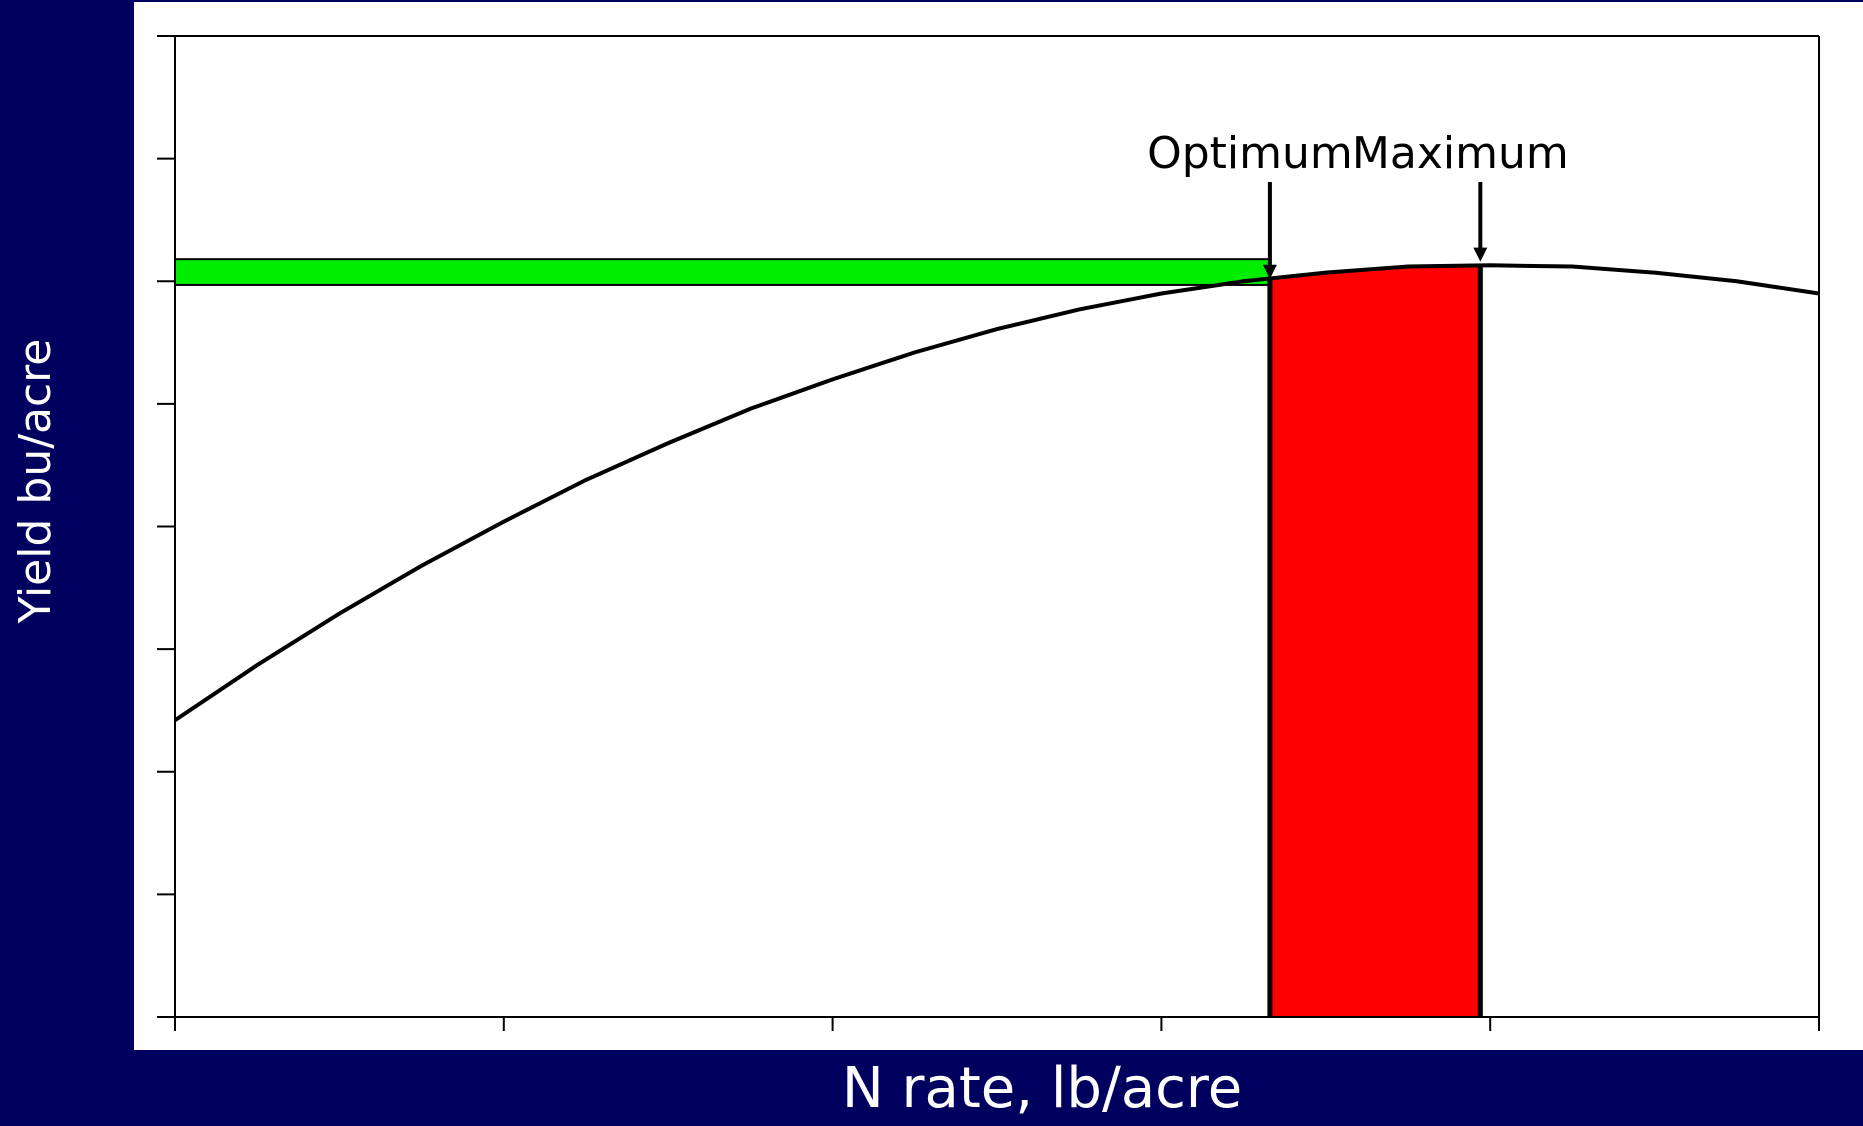  I want to click on x-axis-label: N rate, lb/acre, so click(1042, 1088).